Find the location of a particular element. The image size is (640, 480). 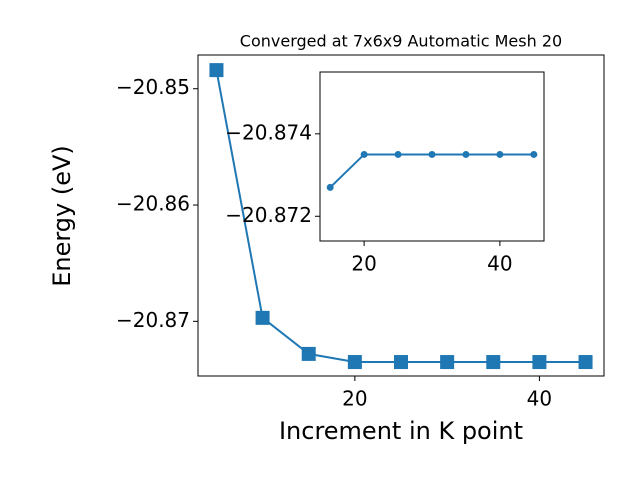

y-tick-label: −20.86 is located at coordinates (153, 204).